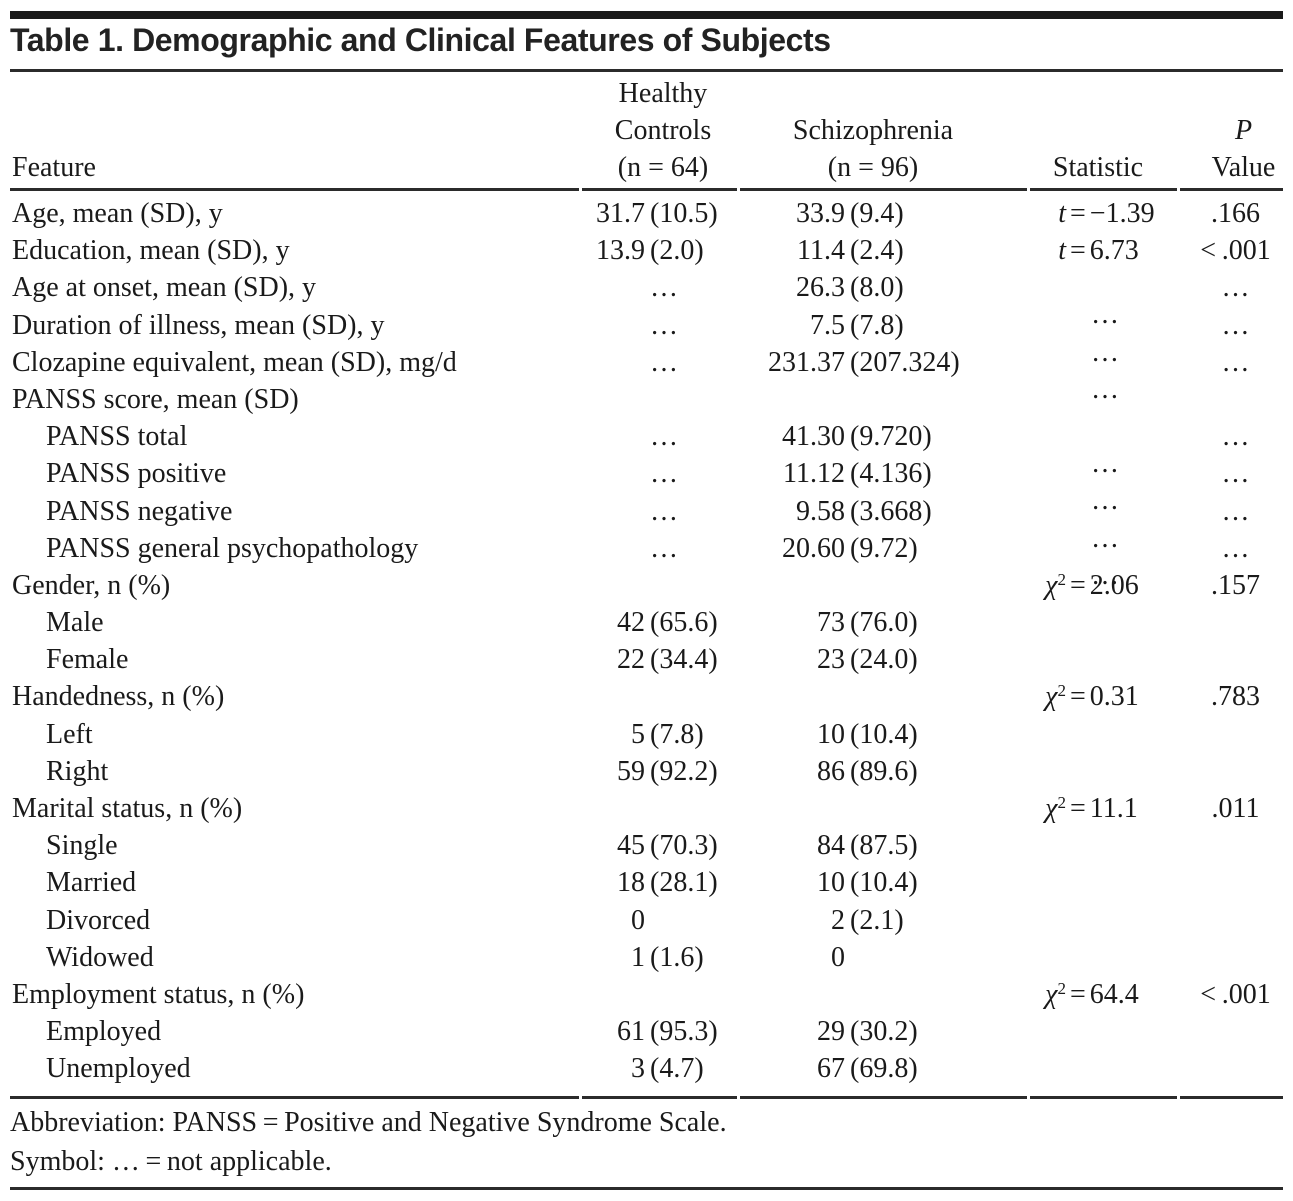  I want to click on header-rule, so click(646, 189).